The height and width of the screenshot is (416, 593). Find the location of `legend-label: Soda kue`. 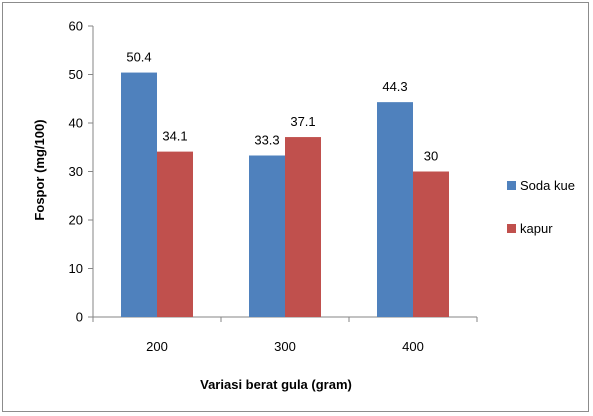

legend-label: Soda kue is located at coordinates (547, 185).